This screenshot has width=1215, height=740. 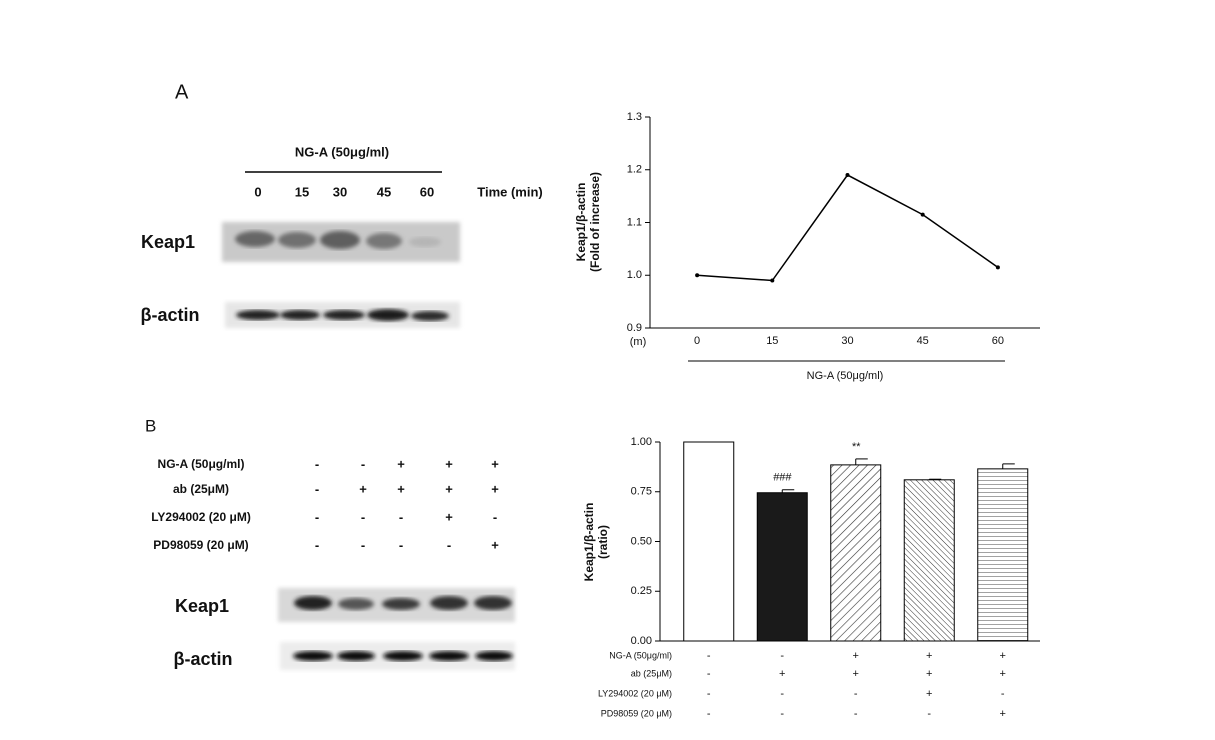 What do you see at coordinates (845, 376) in the screenshot?
I see `x-axis-label: NG-A (50μg/ml)` at bounding box center [845, 376].